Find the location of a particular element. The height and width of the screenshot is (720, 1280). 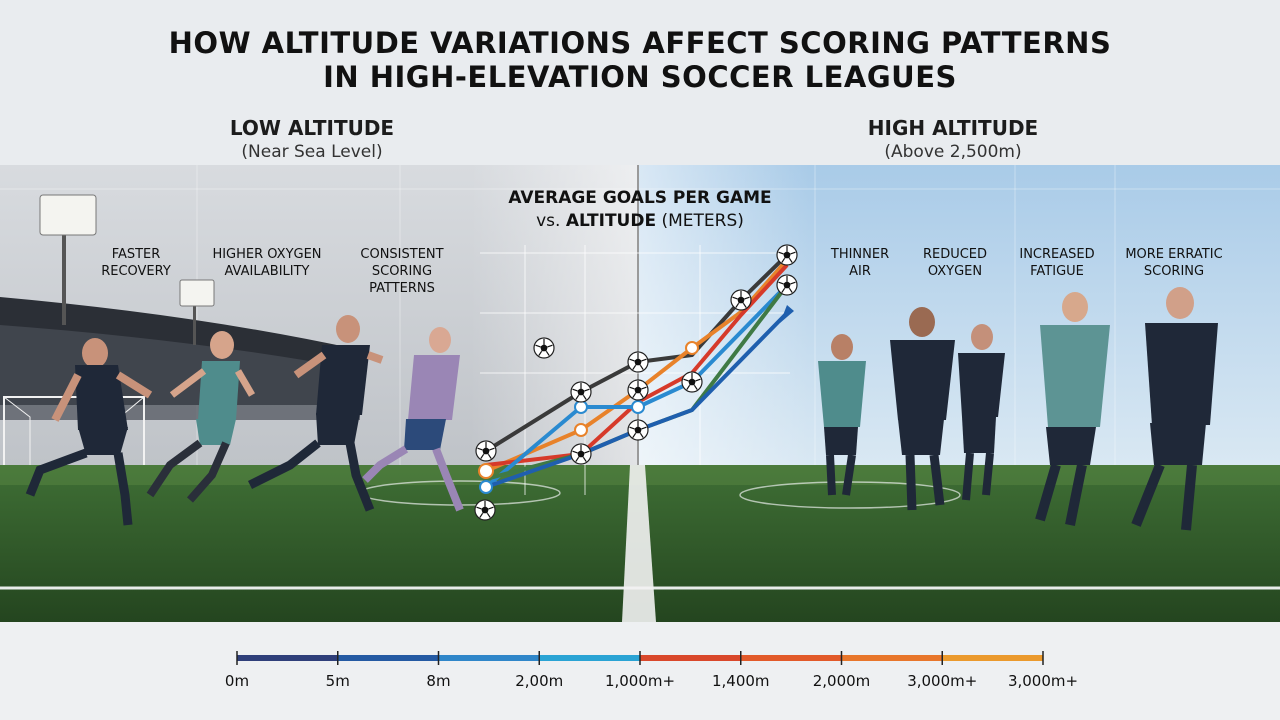

high-altitude-heading: HIGH ALTITUDE (Above 2,500m) is located at coordinates (953, 139).